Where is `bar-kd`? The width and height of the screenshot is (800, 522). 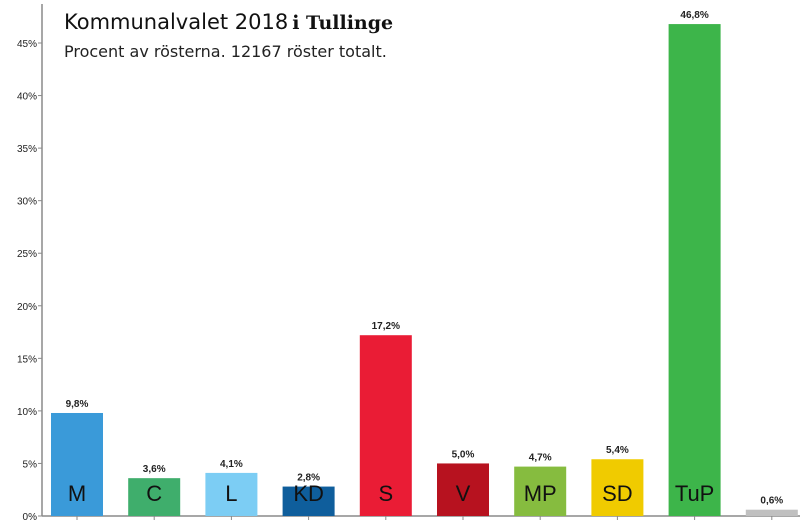 bar-kd is located at coordinates (308, 501).